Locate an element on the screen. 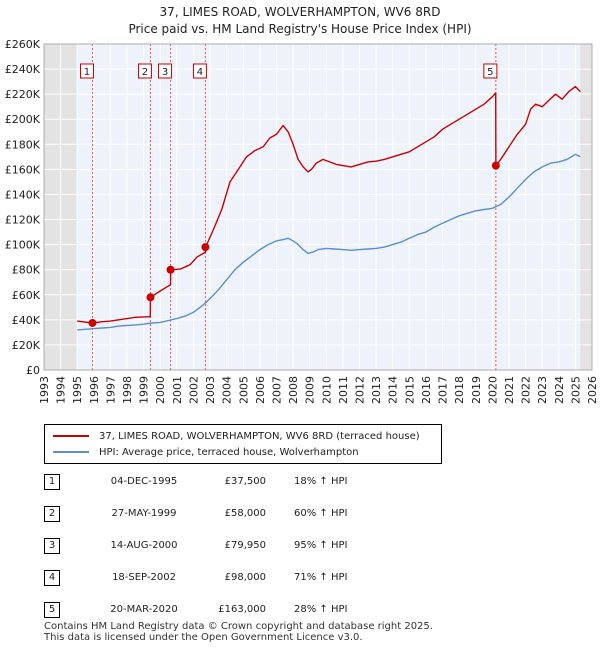 The height and width of the screenshot is (650, 600). x-tick-label: 2023 is located at coordinates (542, 390).